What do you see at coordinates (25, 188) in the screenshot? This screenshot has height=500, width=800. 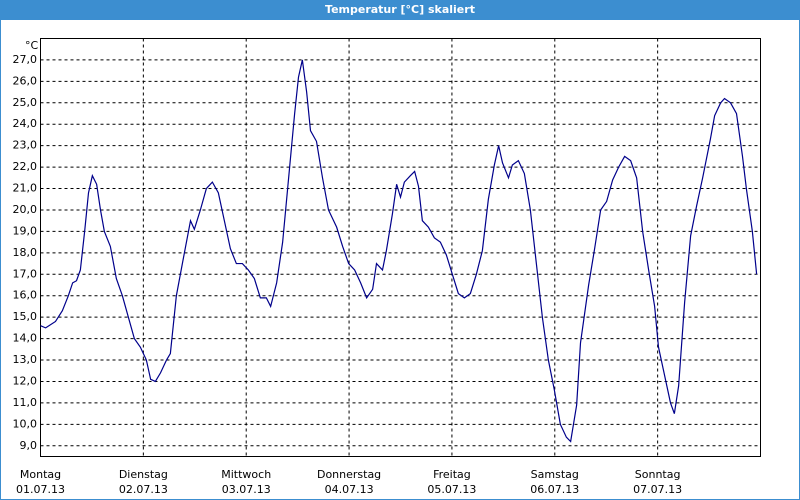 I see `y-tick-label: 21,0` at bounding box center [25, 188].